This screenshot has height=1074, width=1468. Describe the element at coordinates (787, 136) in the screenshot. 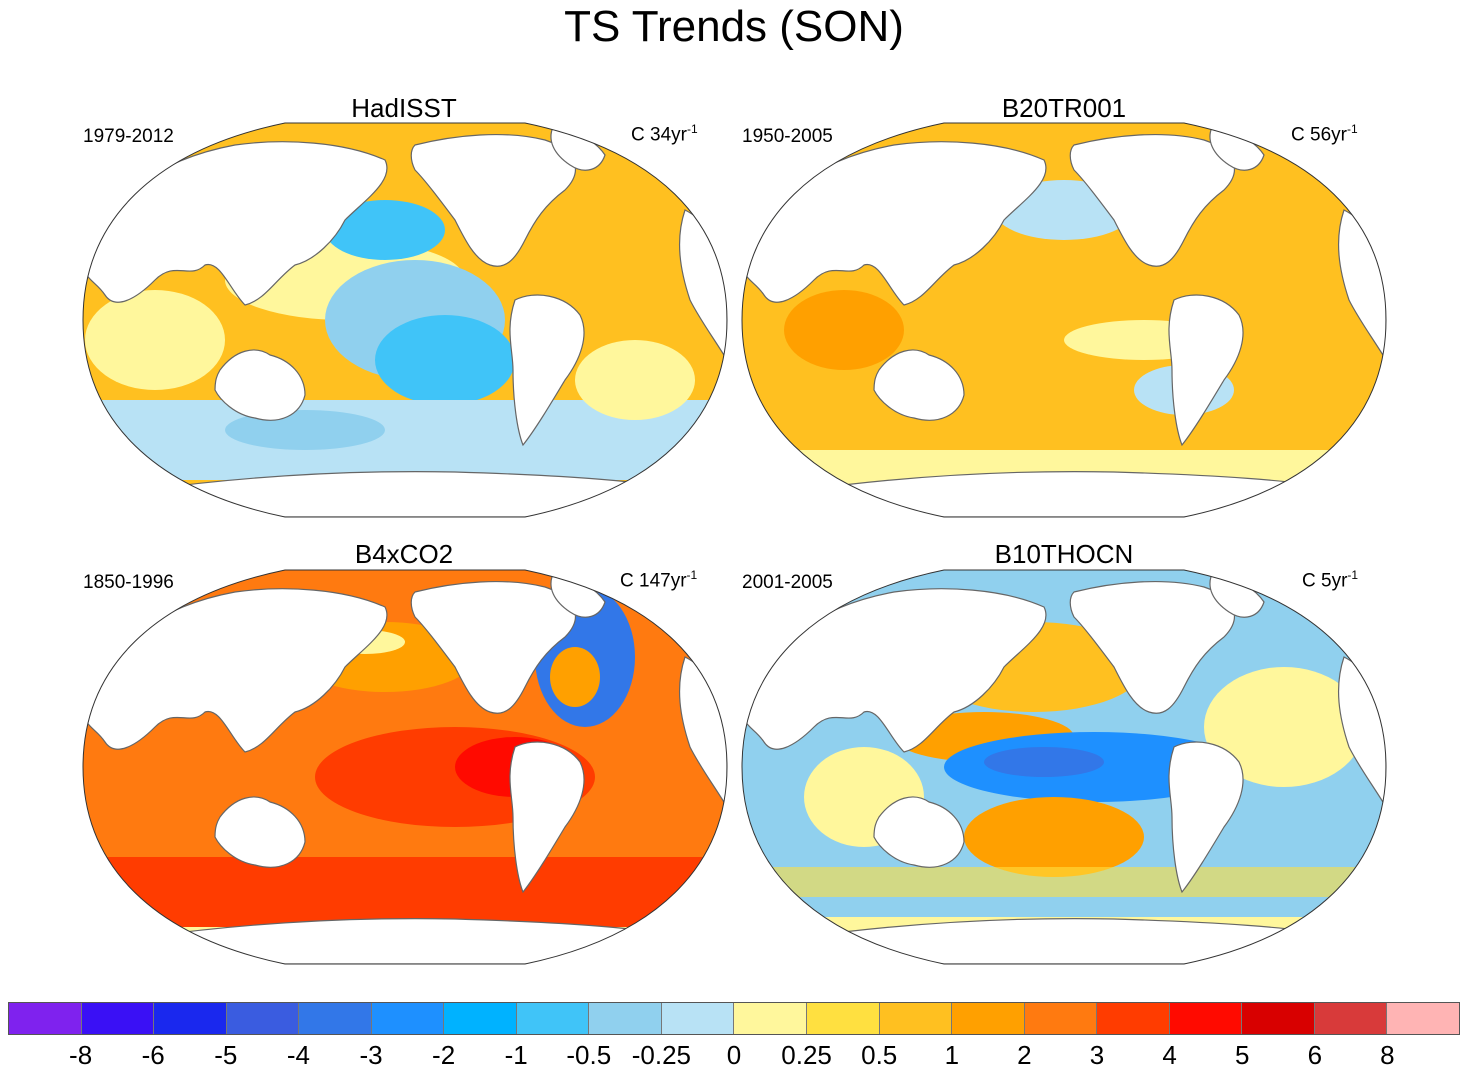

I see `panel-period-b20tr001: 1950-2005` at that location.